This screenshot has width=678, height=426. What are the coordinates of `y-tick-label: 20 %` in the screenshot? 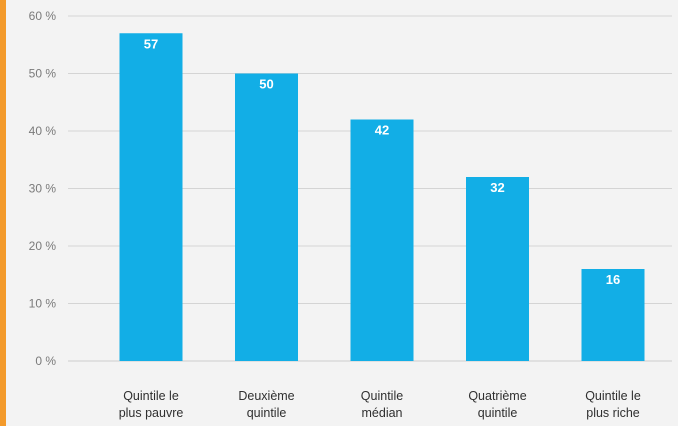 It's located at (43, 246).